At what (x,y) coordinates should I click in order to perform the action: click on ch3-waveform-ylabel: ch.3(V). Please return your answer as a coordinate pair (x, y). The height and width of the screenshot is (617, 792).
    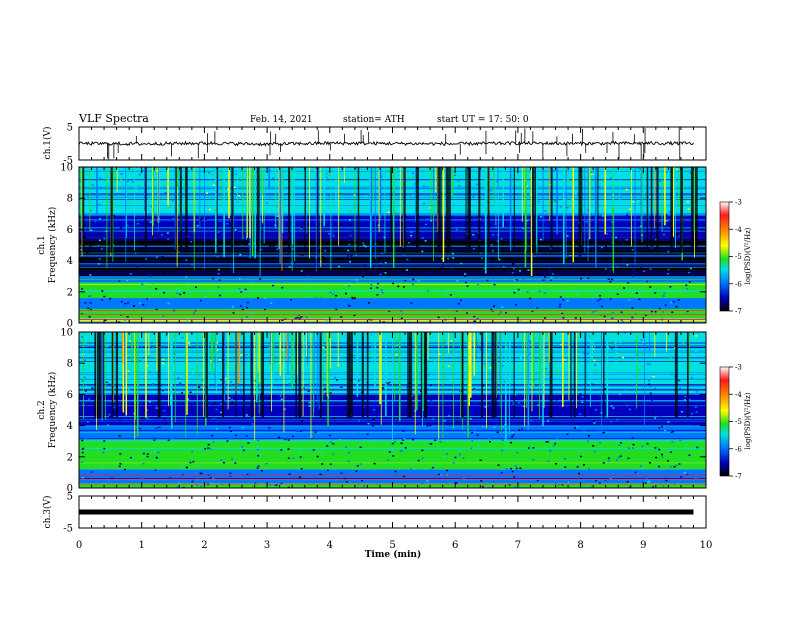
    Looking at the image, I should click on (47, 512).